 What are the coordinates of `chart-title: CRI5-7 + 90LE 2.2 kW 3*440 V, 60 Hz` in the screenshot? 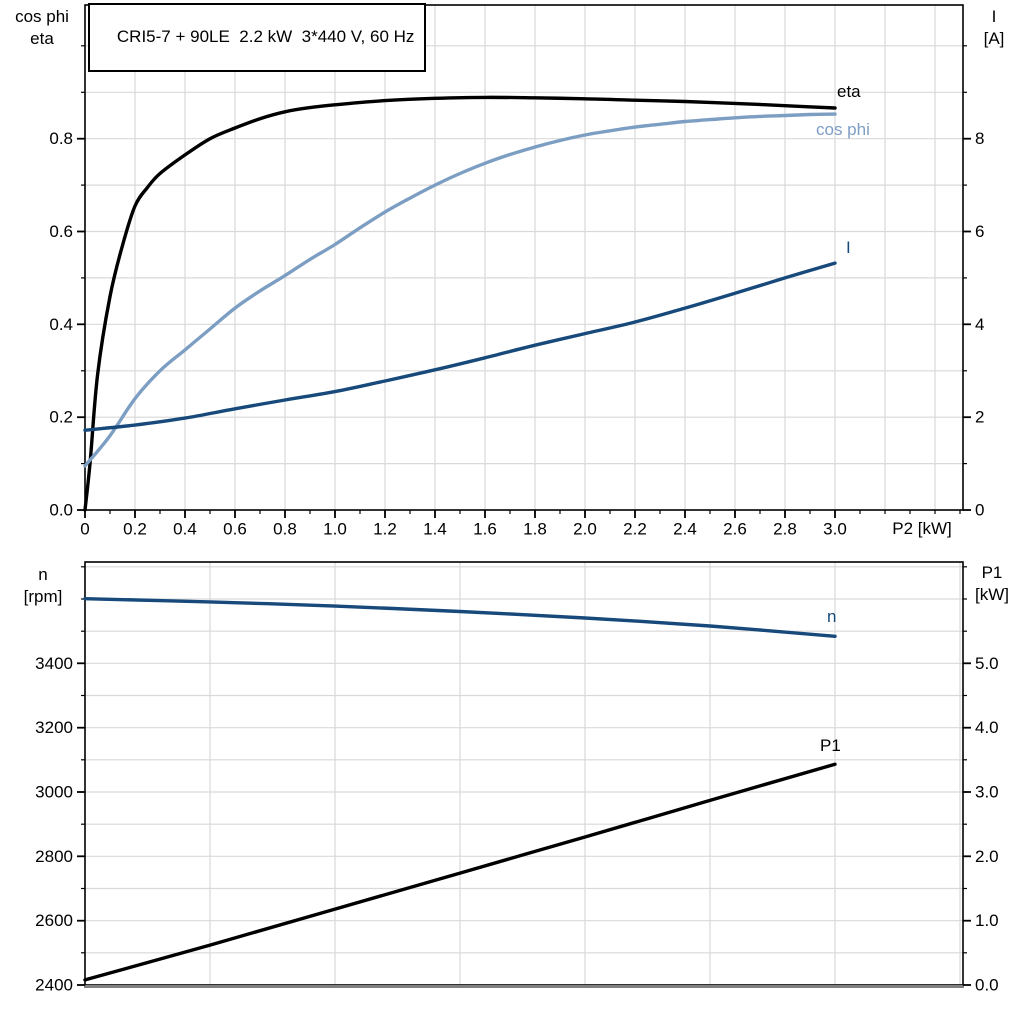 It's located at (265, 36).